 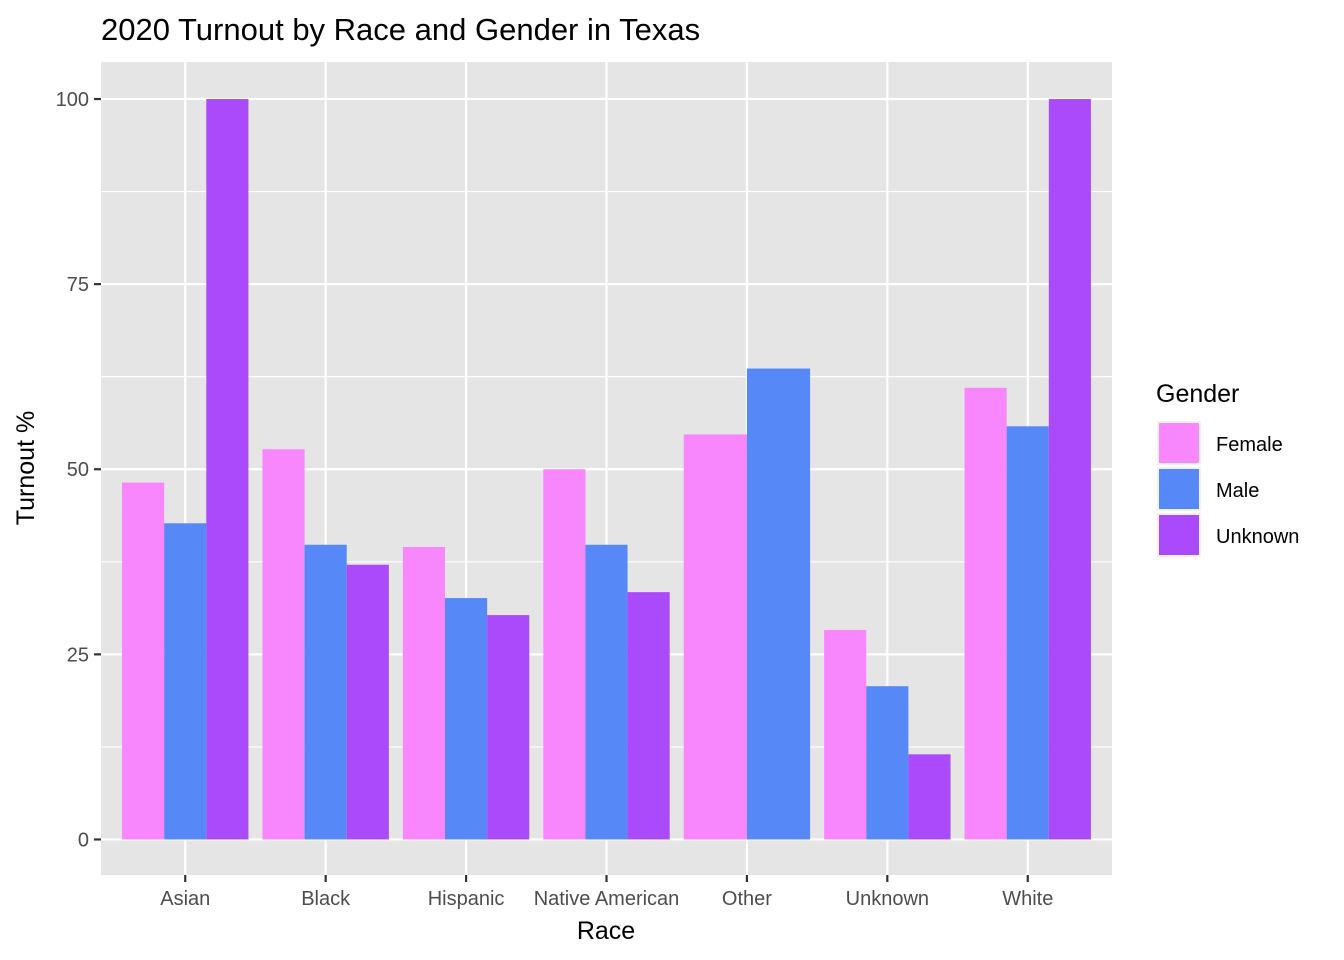 I want to click on y-axis: 0 25 50 75 100, so click(x=78, y=470).